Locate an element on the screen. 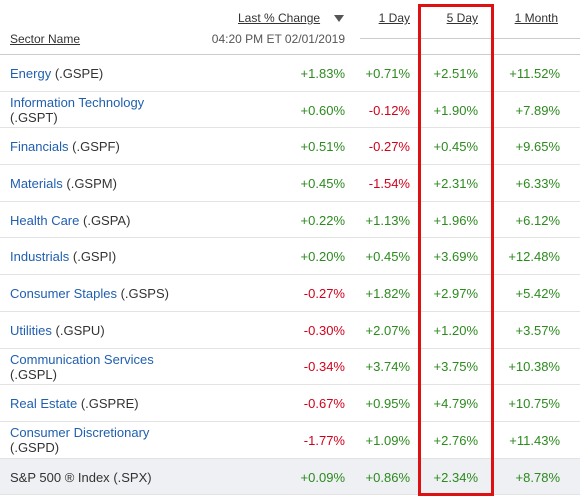 The width and height of the screenshot is (580, 500). change-value: -1.54% is located at coordinates (389, 183).